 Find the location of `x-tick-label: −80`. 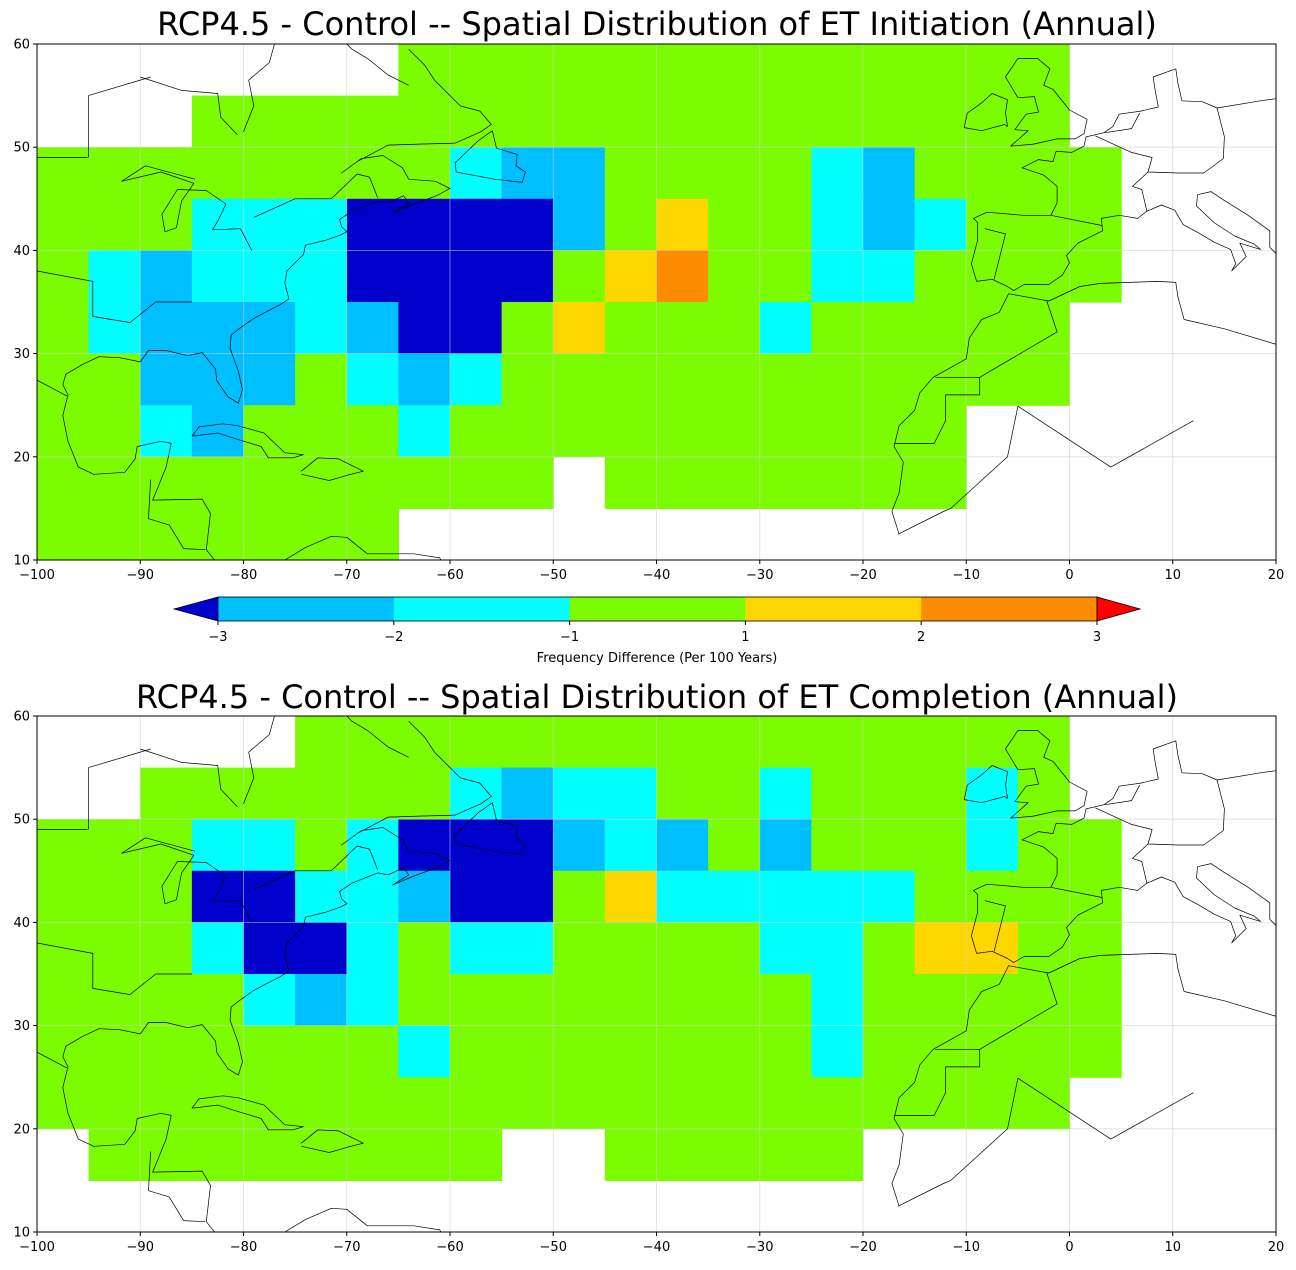

x-tick-label: −80 is located at coordinates (243, 575).